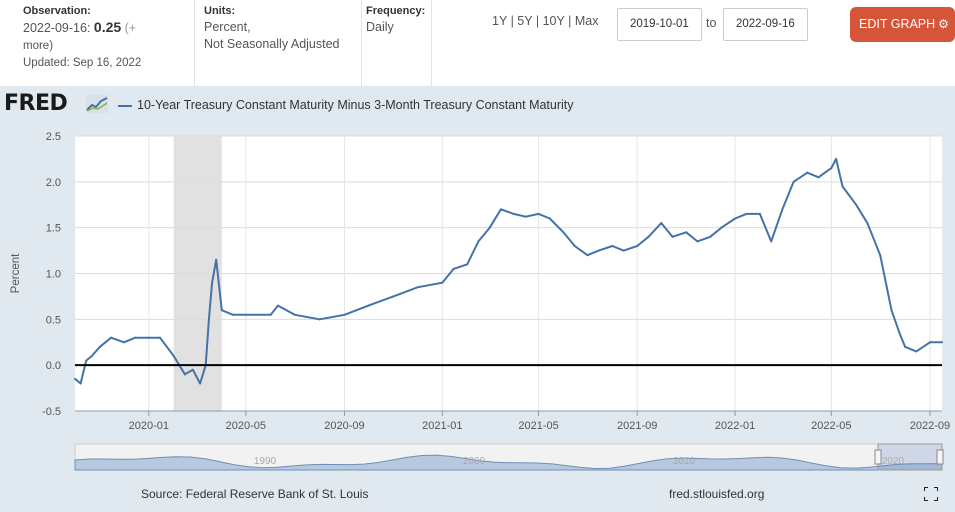 The width and height of the screenshot is (955, 512). Describe the element at coordinates (265, 461) in the screenshot. I see `navigator-label: 1990` at that location.